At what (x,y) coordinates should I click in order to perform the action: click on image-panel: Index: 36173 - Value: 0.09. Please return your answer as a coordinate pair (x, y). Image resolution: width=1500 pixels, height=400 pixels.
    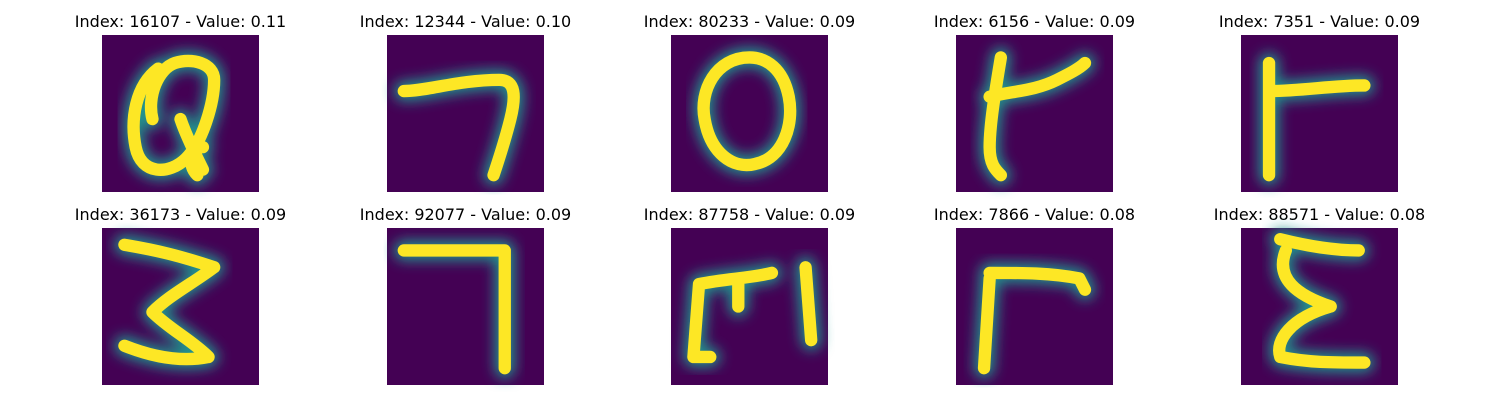
    Looking at the image, I should click on (180, 295).